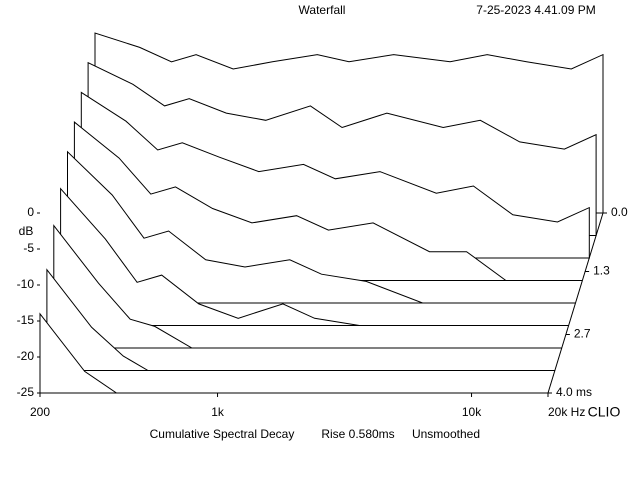  I want to click on y-tick-label: -20, so click(26, 356).